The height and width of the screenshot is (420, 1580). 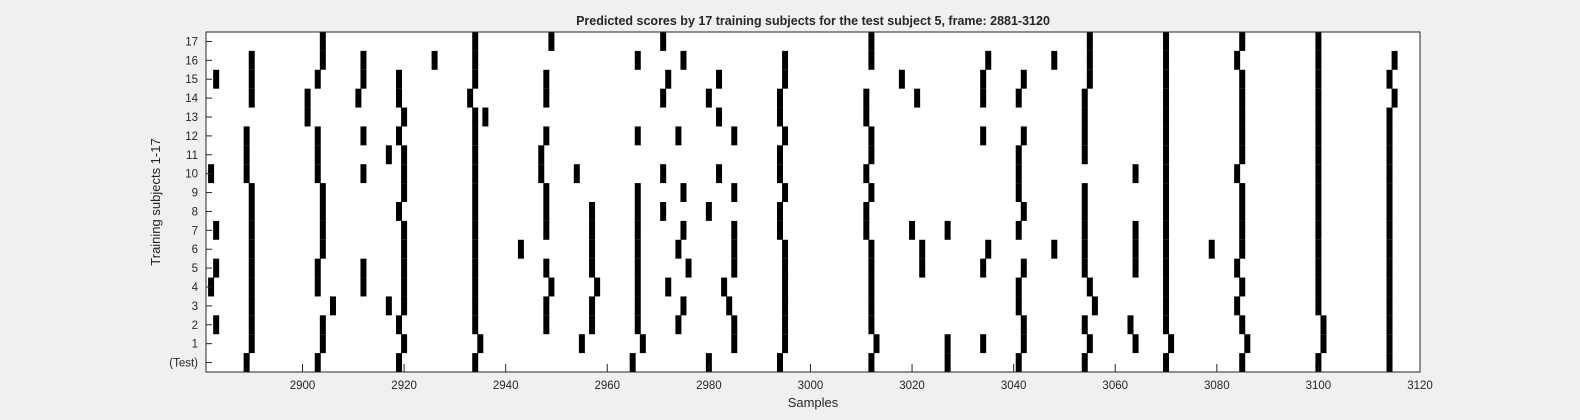 I want to click on y-tick-label: 5, so click(x=195, y=269).